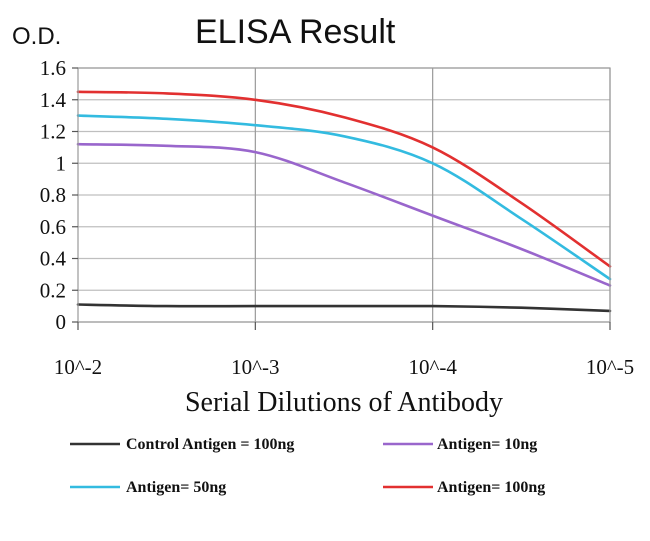  What do you see at coordinates (36, 36) in the screenshot?
I see `y-axis-label: O.D.` at bounding box center [36, 36].